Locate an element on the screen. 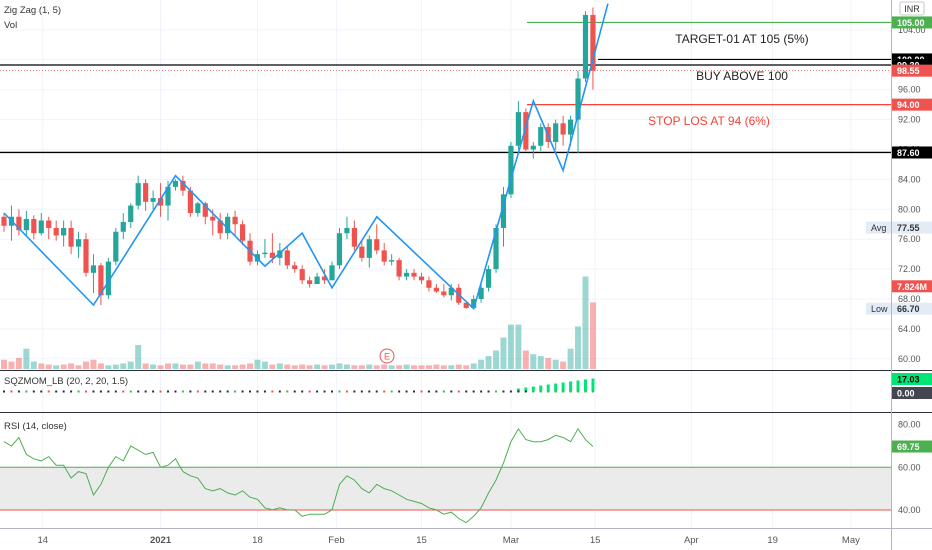 Image resolution: width=932 pixels, height=550 pixels. rsi-tag-bg is located at coordinates (912, 446).